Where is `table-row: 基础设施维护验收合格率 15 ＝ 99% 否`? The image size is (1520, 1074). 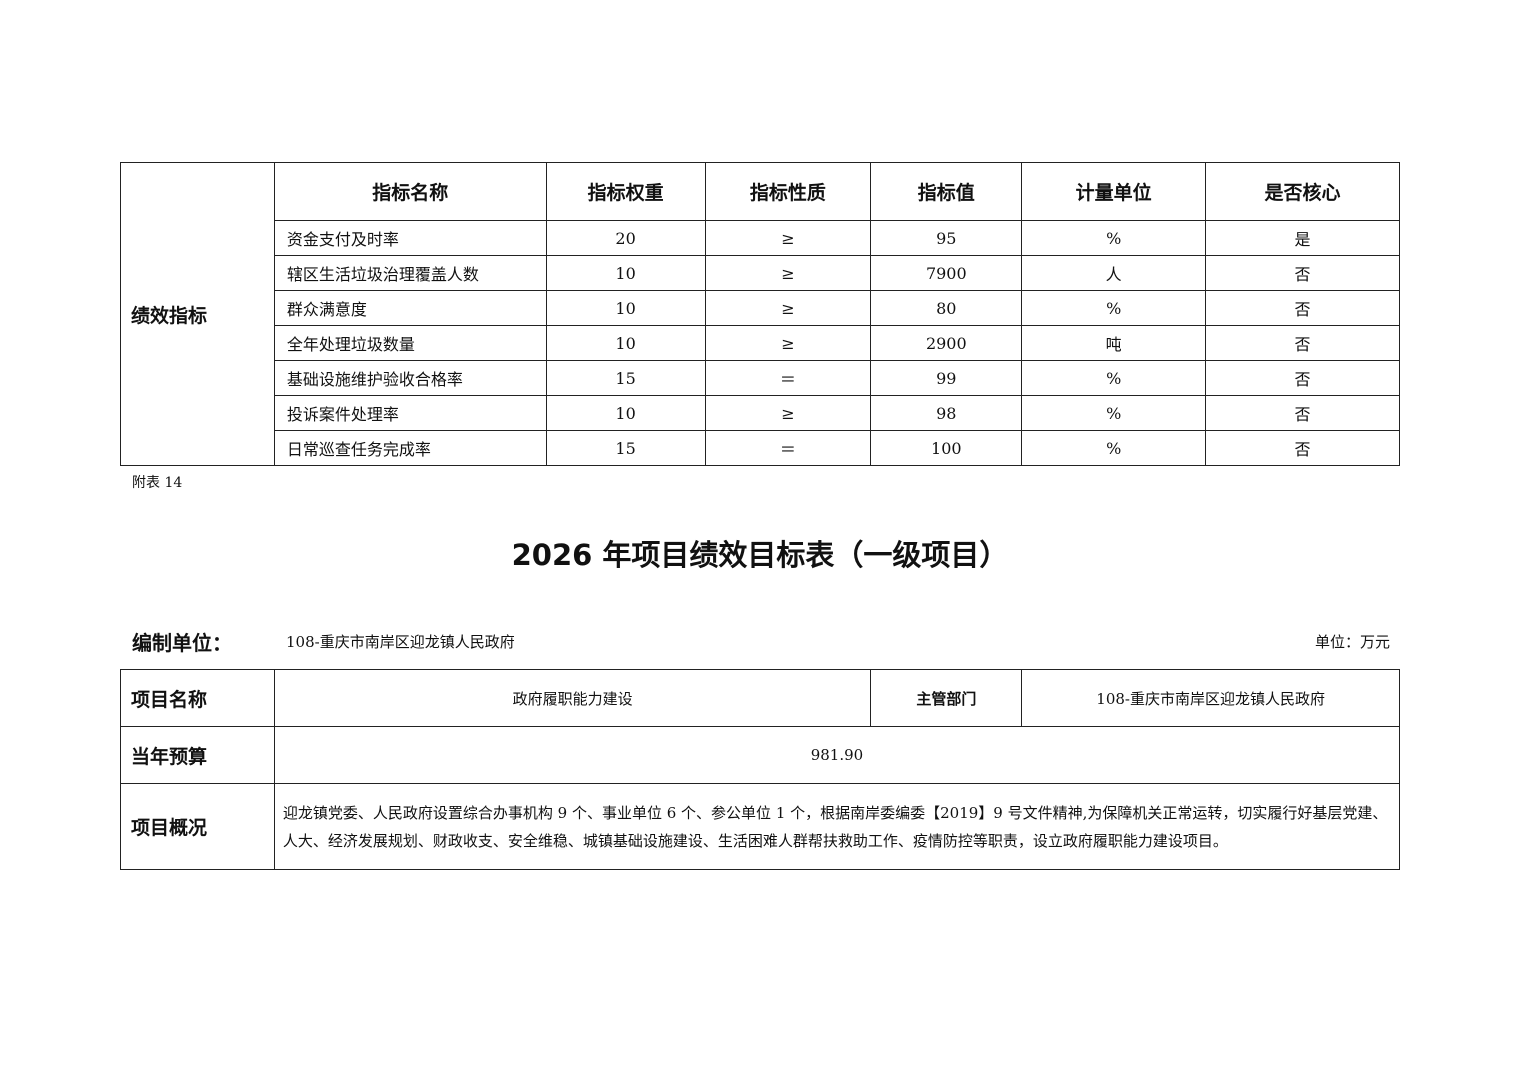
table-row: 基础设施维护验收合格率 15 ＝ 99% 否 is located at coordinates (760, 378).